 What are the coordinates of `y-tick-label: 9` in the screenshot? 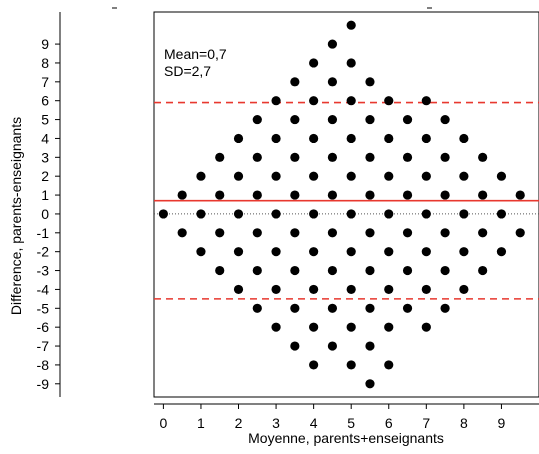 It's located at (45, 44).